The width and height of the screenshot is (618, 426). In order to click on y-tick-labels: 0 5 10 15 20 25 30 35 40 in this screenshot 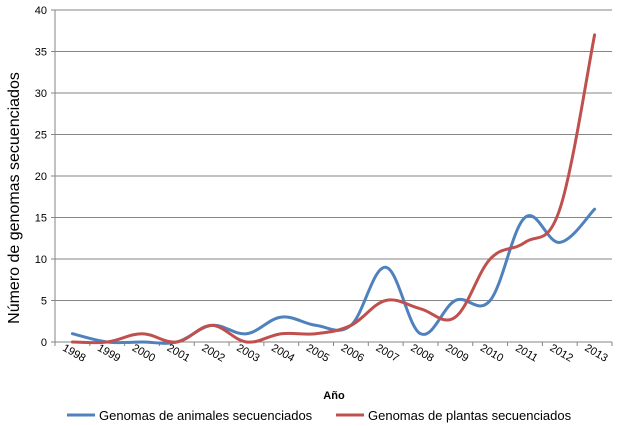, I will do `click(41, 177)`.